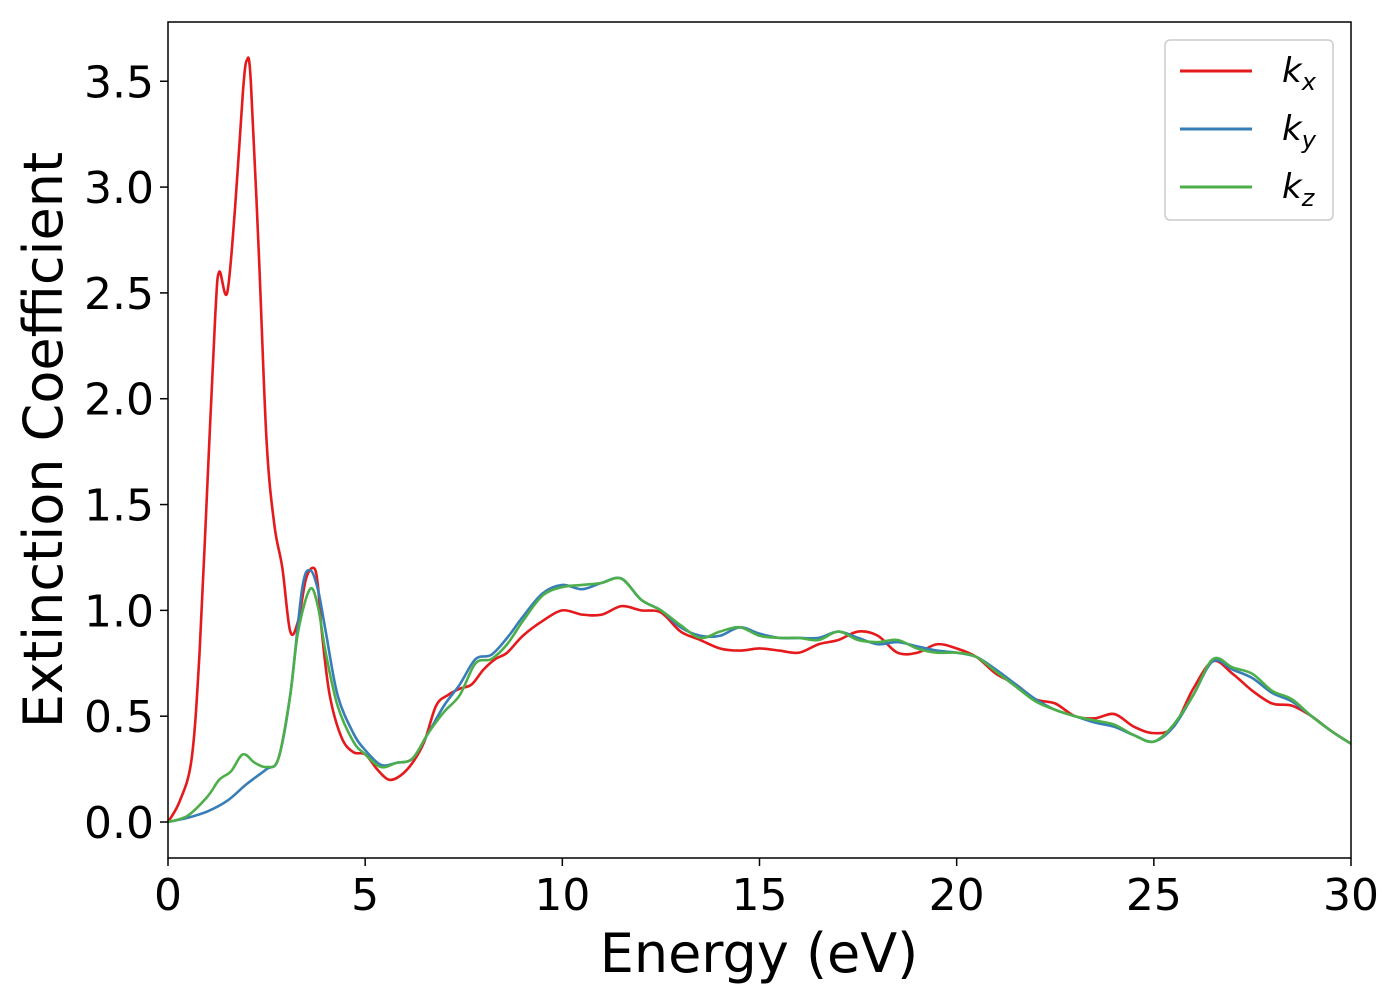 This screenshot has width=1400, height=1000. What do you see at coordinates (1249, 130) in the screenshot?
I see `legend: kx ky kz` at bounding box center [1249, 130].